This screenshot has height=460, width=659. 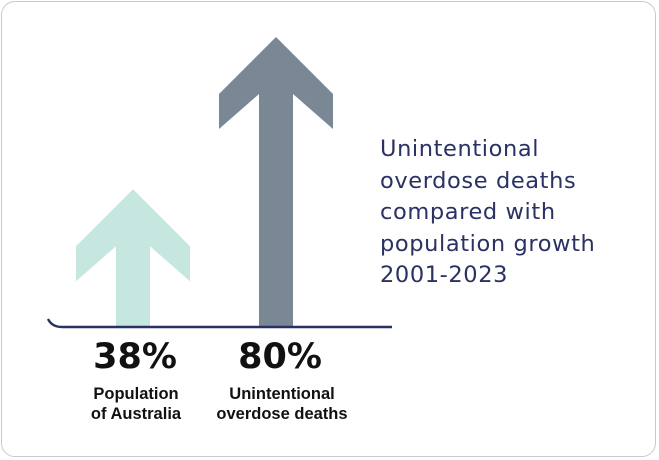 What do you see at coordinates (280, 357) in the screenshot?
I see `value-label-overdose: 80%` at bounding box center [280, 357].